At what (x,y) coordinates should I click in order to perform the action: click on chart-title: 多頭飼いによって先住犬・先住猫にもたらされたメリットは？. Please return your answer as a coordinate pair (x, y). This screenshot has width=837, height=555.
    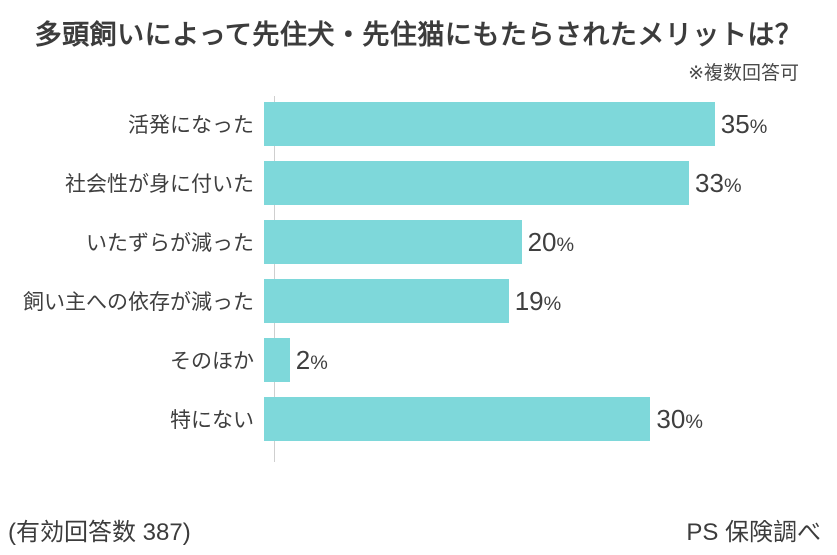
    Looking at the image, I should click on (418, 35).